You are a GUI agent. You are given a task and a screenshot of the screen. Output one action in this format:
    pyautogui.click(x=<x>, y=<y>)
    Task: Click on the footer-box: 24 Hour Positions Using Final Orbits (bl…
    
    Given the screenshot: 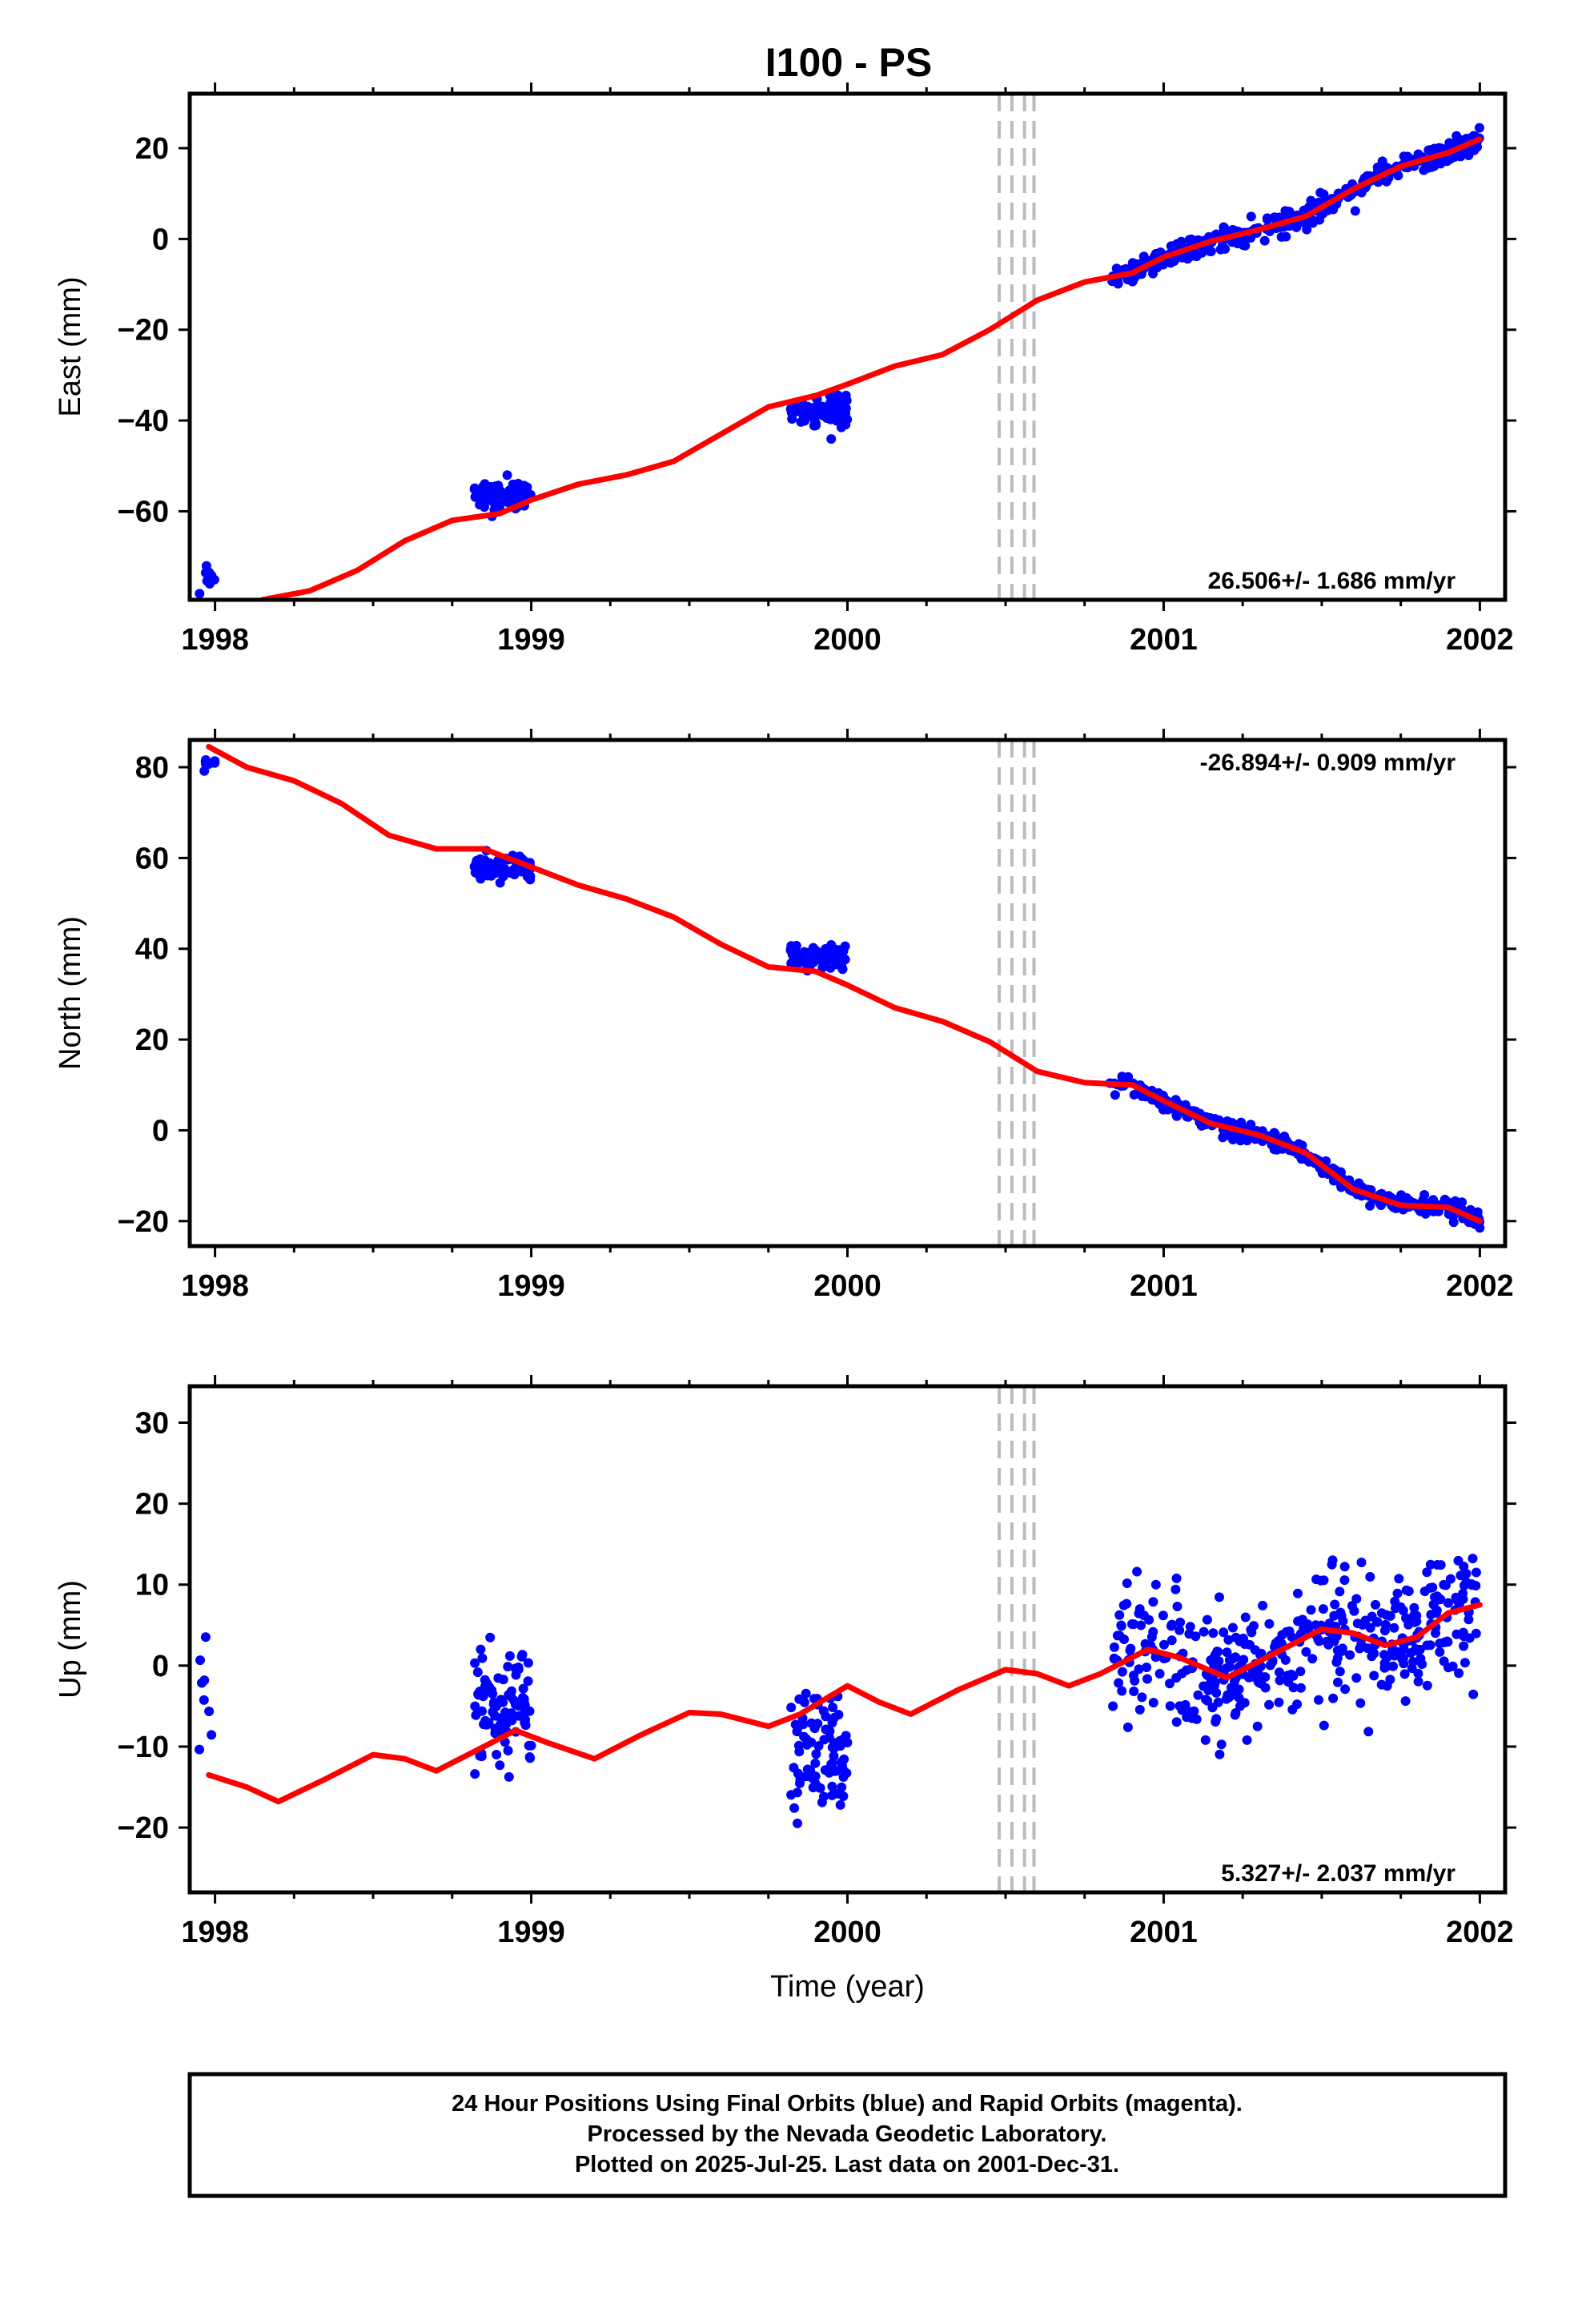 What is the action you would take?
    pyautogui.click(x=847, y=2135)
    